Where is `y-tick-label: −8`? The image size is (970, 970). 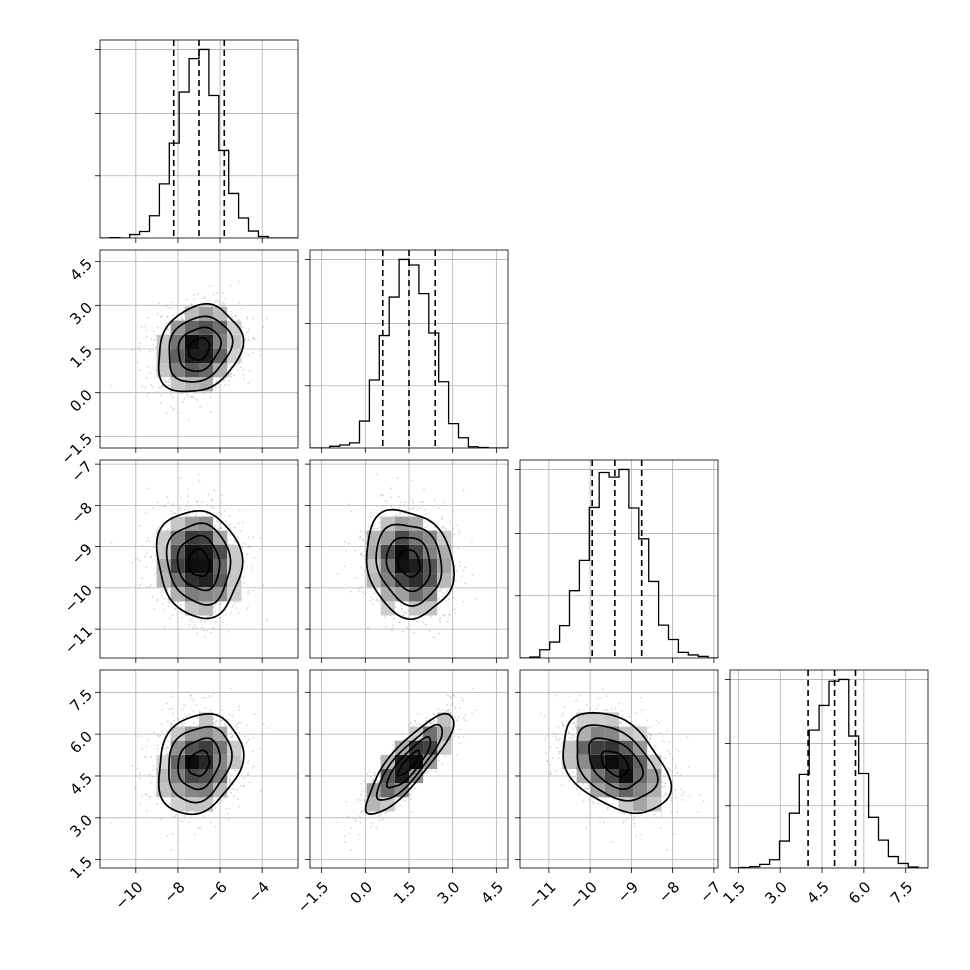 y-tick-label: −8 is located at coordinates (82, 513).